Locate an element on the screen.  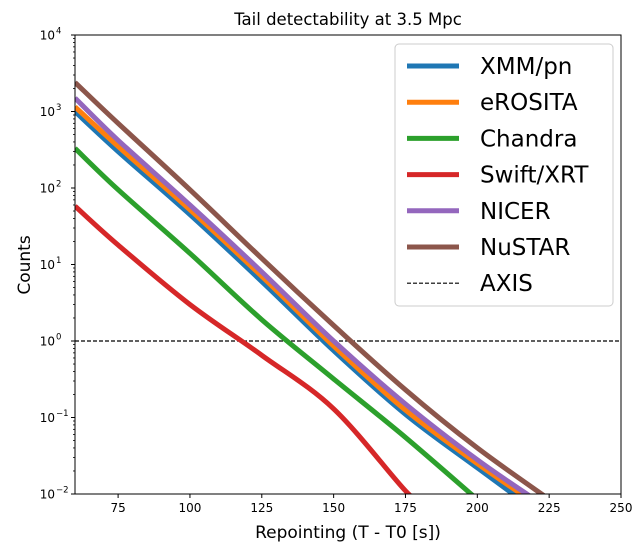
y-tick-exponent: 4 is located at coordinates (58, 32).